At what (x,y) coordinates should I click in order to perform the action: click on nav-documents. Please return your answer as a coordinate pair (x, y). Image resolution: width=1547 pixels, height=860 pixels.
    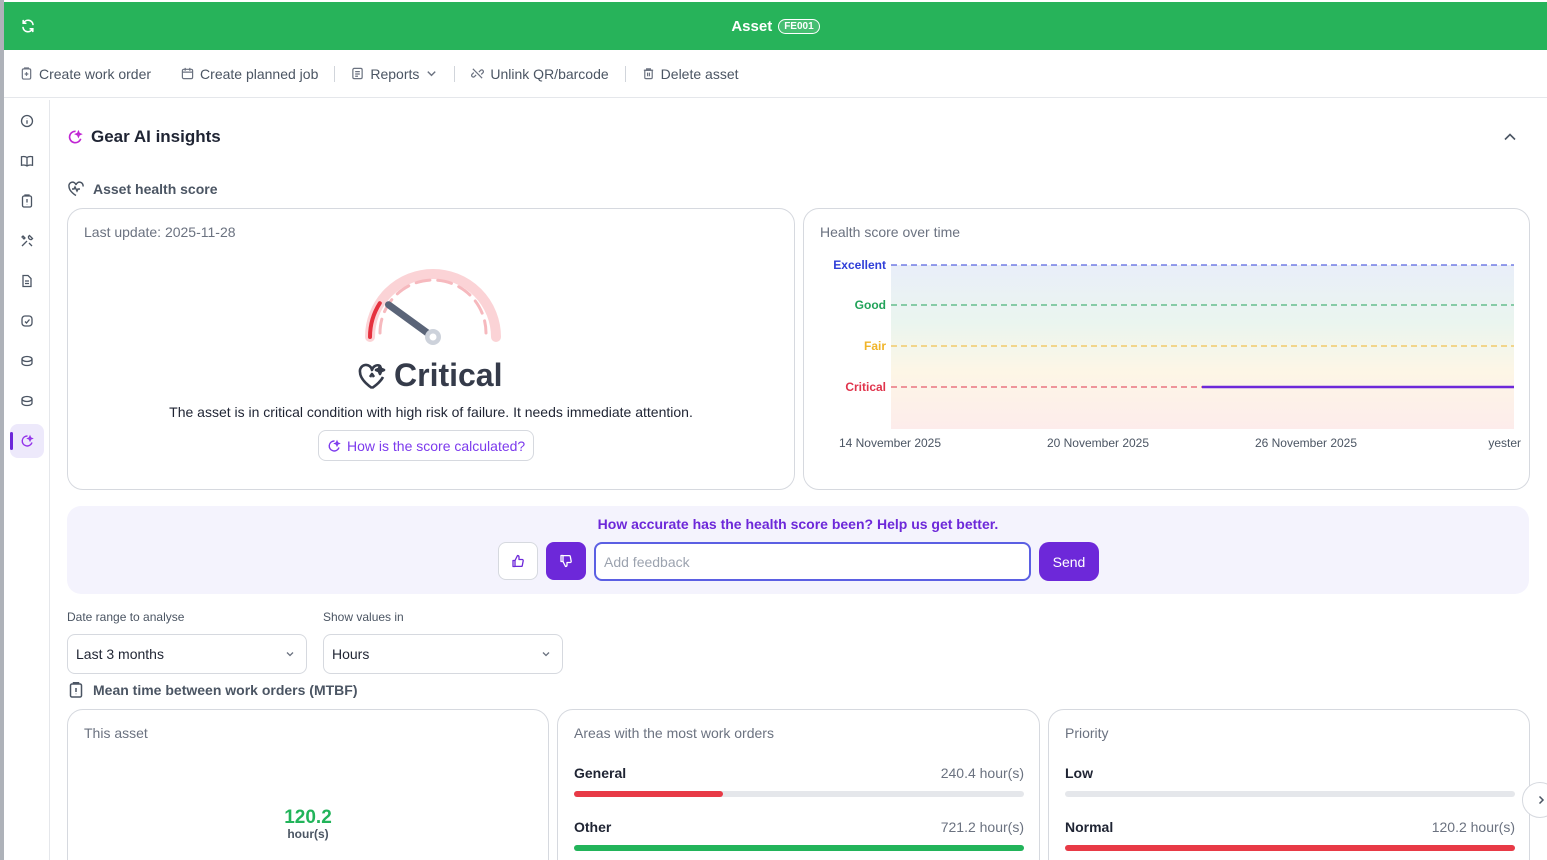
    Looking at the image, I should click on (27, 281).